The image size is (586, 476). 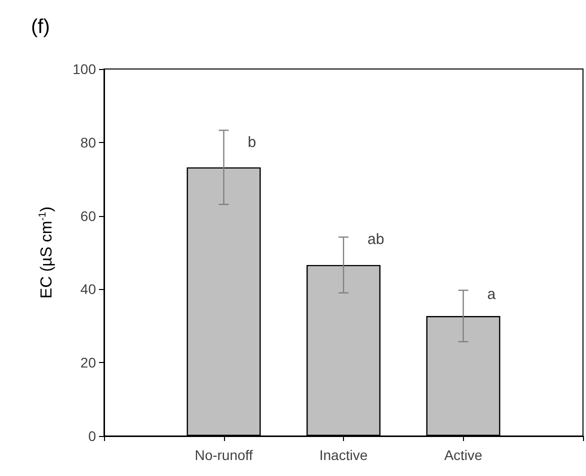 What do you see at coordinates (88, 216) in the screenshot?
I see `y-tick-label: 60` at bounding box center [88, 216].